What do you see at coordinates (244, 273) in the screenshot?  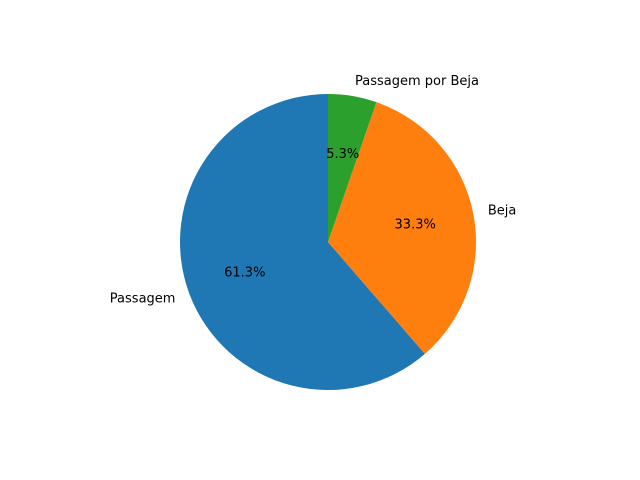 I see `slice-percent-passagem: 61.3%` at bounding box center [244, 273].